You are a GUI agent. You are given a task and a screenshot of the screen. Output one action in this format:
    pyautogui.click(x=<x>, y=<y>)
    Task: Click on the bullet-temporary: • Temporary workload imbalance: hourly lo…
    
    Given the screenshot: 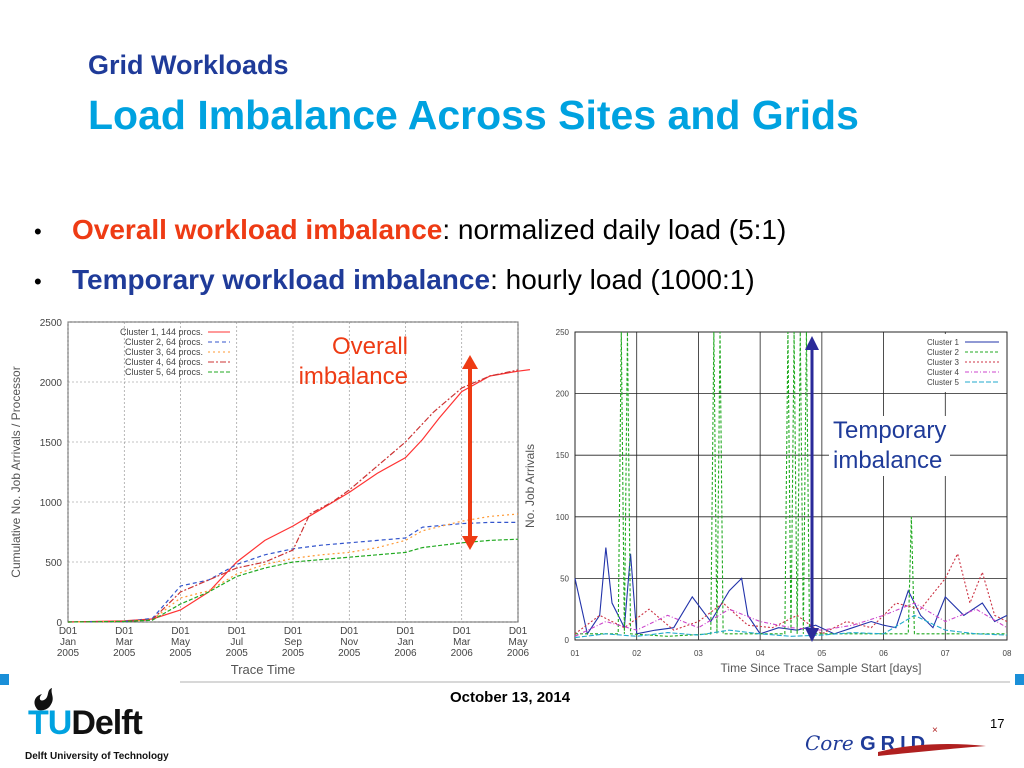 What is the action you would take?
    pyautogui.click(x=394, y=280)
    